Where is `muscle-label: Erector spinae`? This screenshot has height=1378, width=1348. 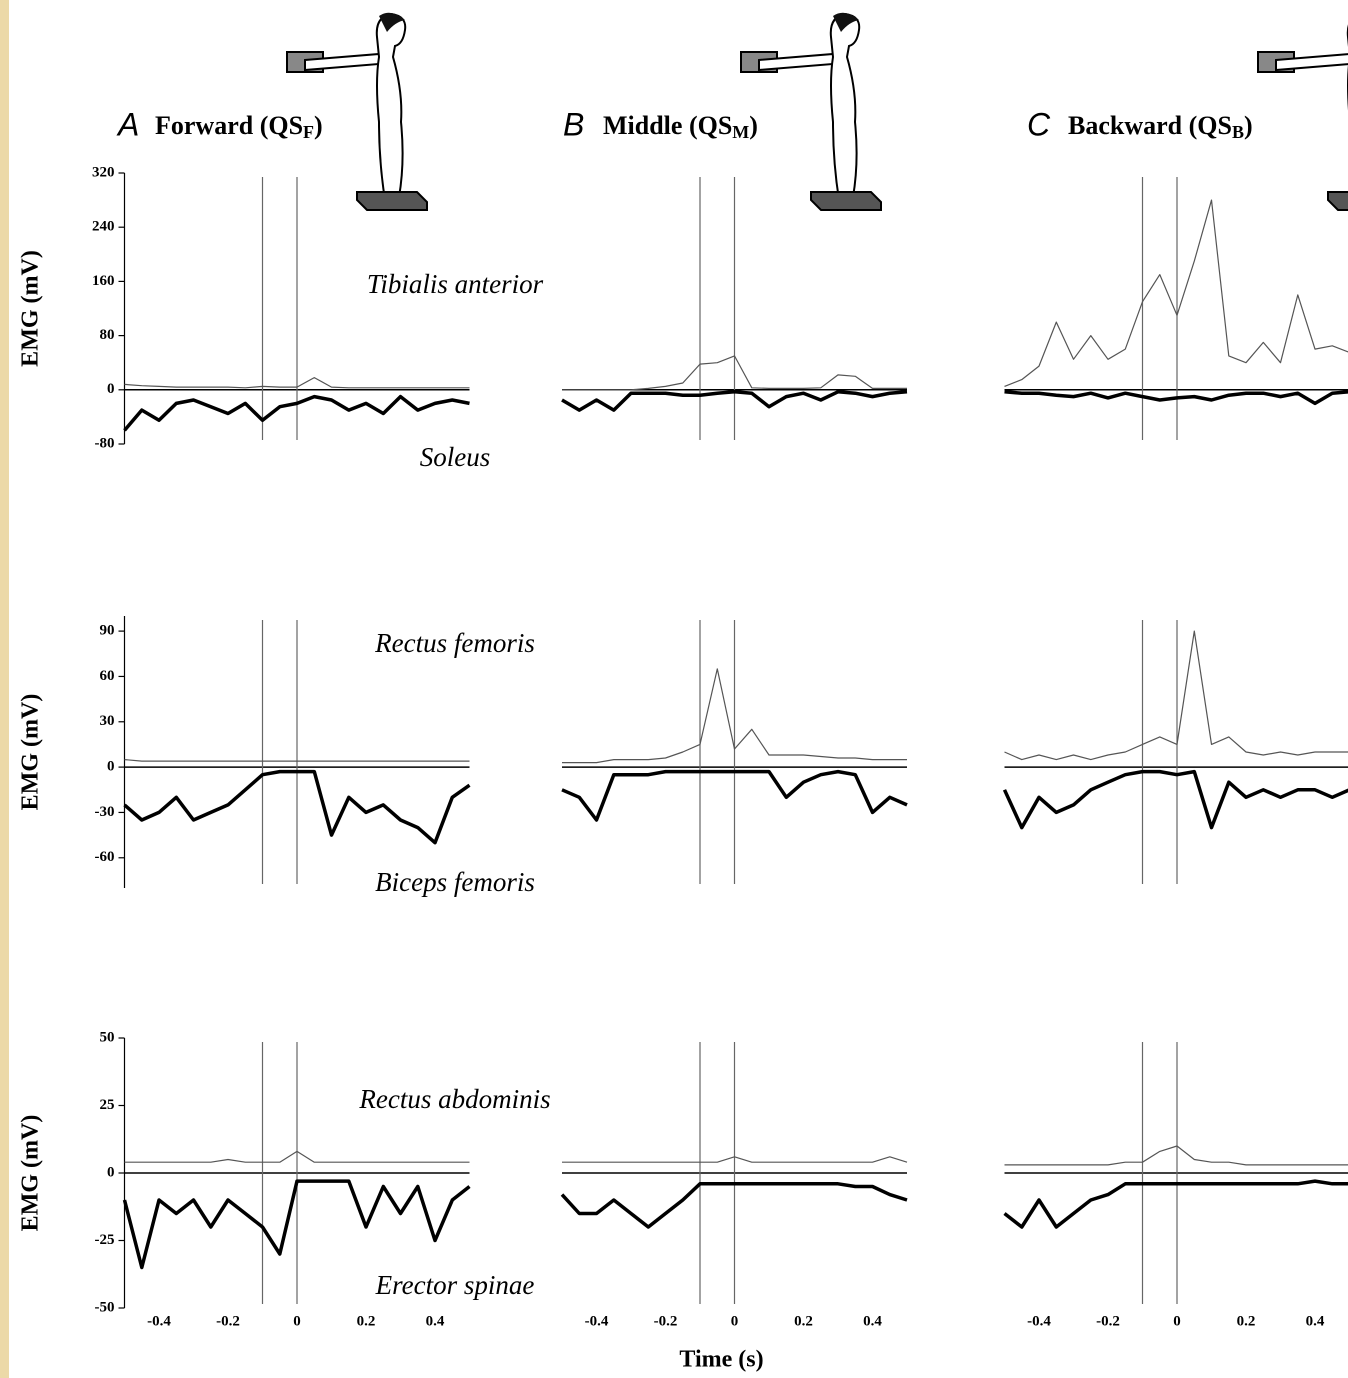
muscle-label: Erector spinae is located at coordinates (455, 1285).